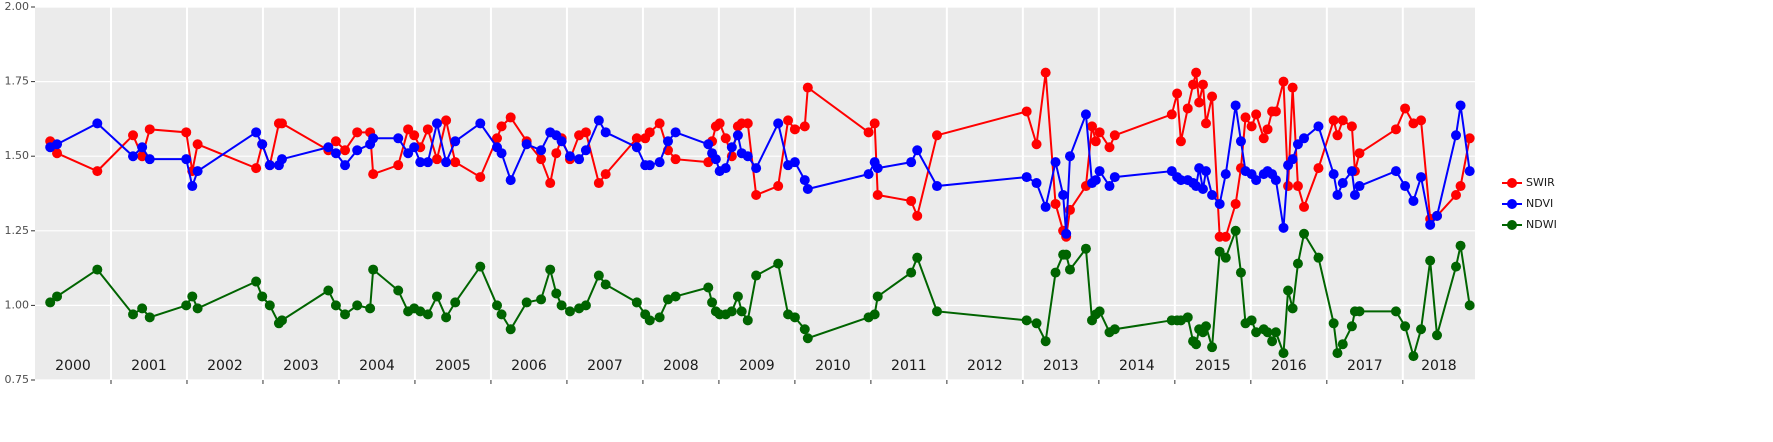 This screenshot has height=442, width=1773. What do you see at coordinates (17, 81) in the screenshot?
I see `y-tick-label: 1.75` at bounding box center [17, 81].